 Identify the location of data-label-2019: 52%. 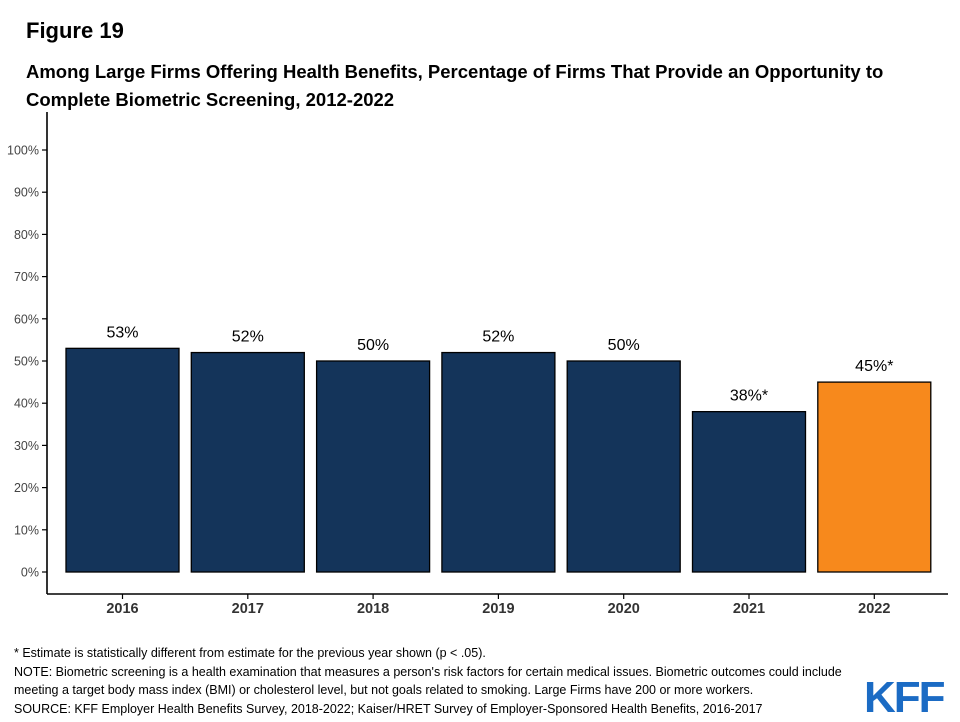
(498, 337).